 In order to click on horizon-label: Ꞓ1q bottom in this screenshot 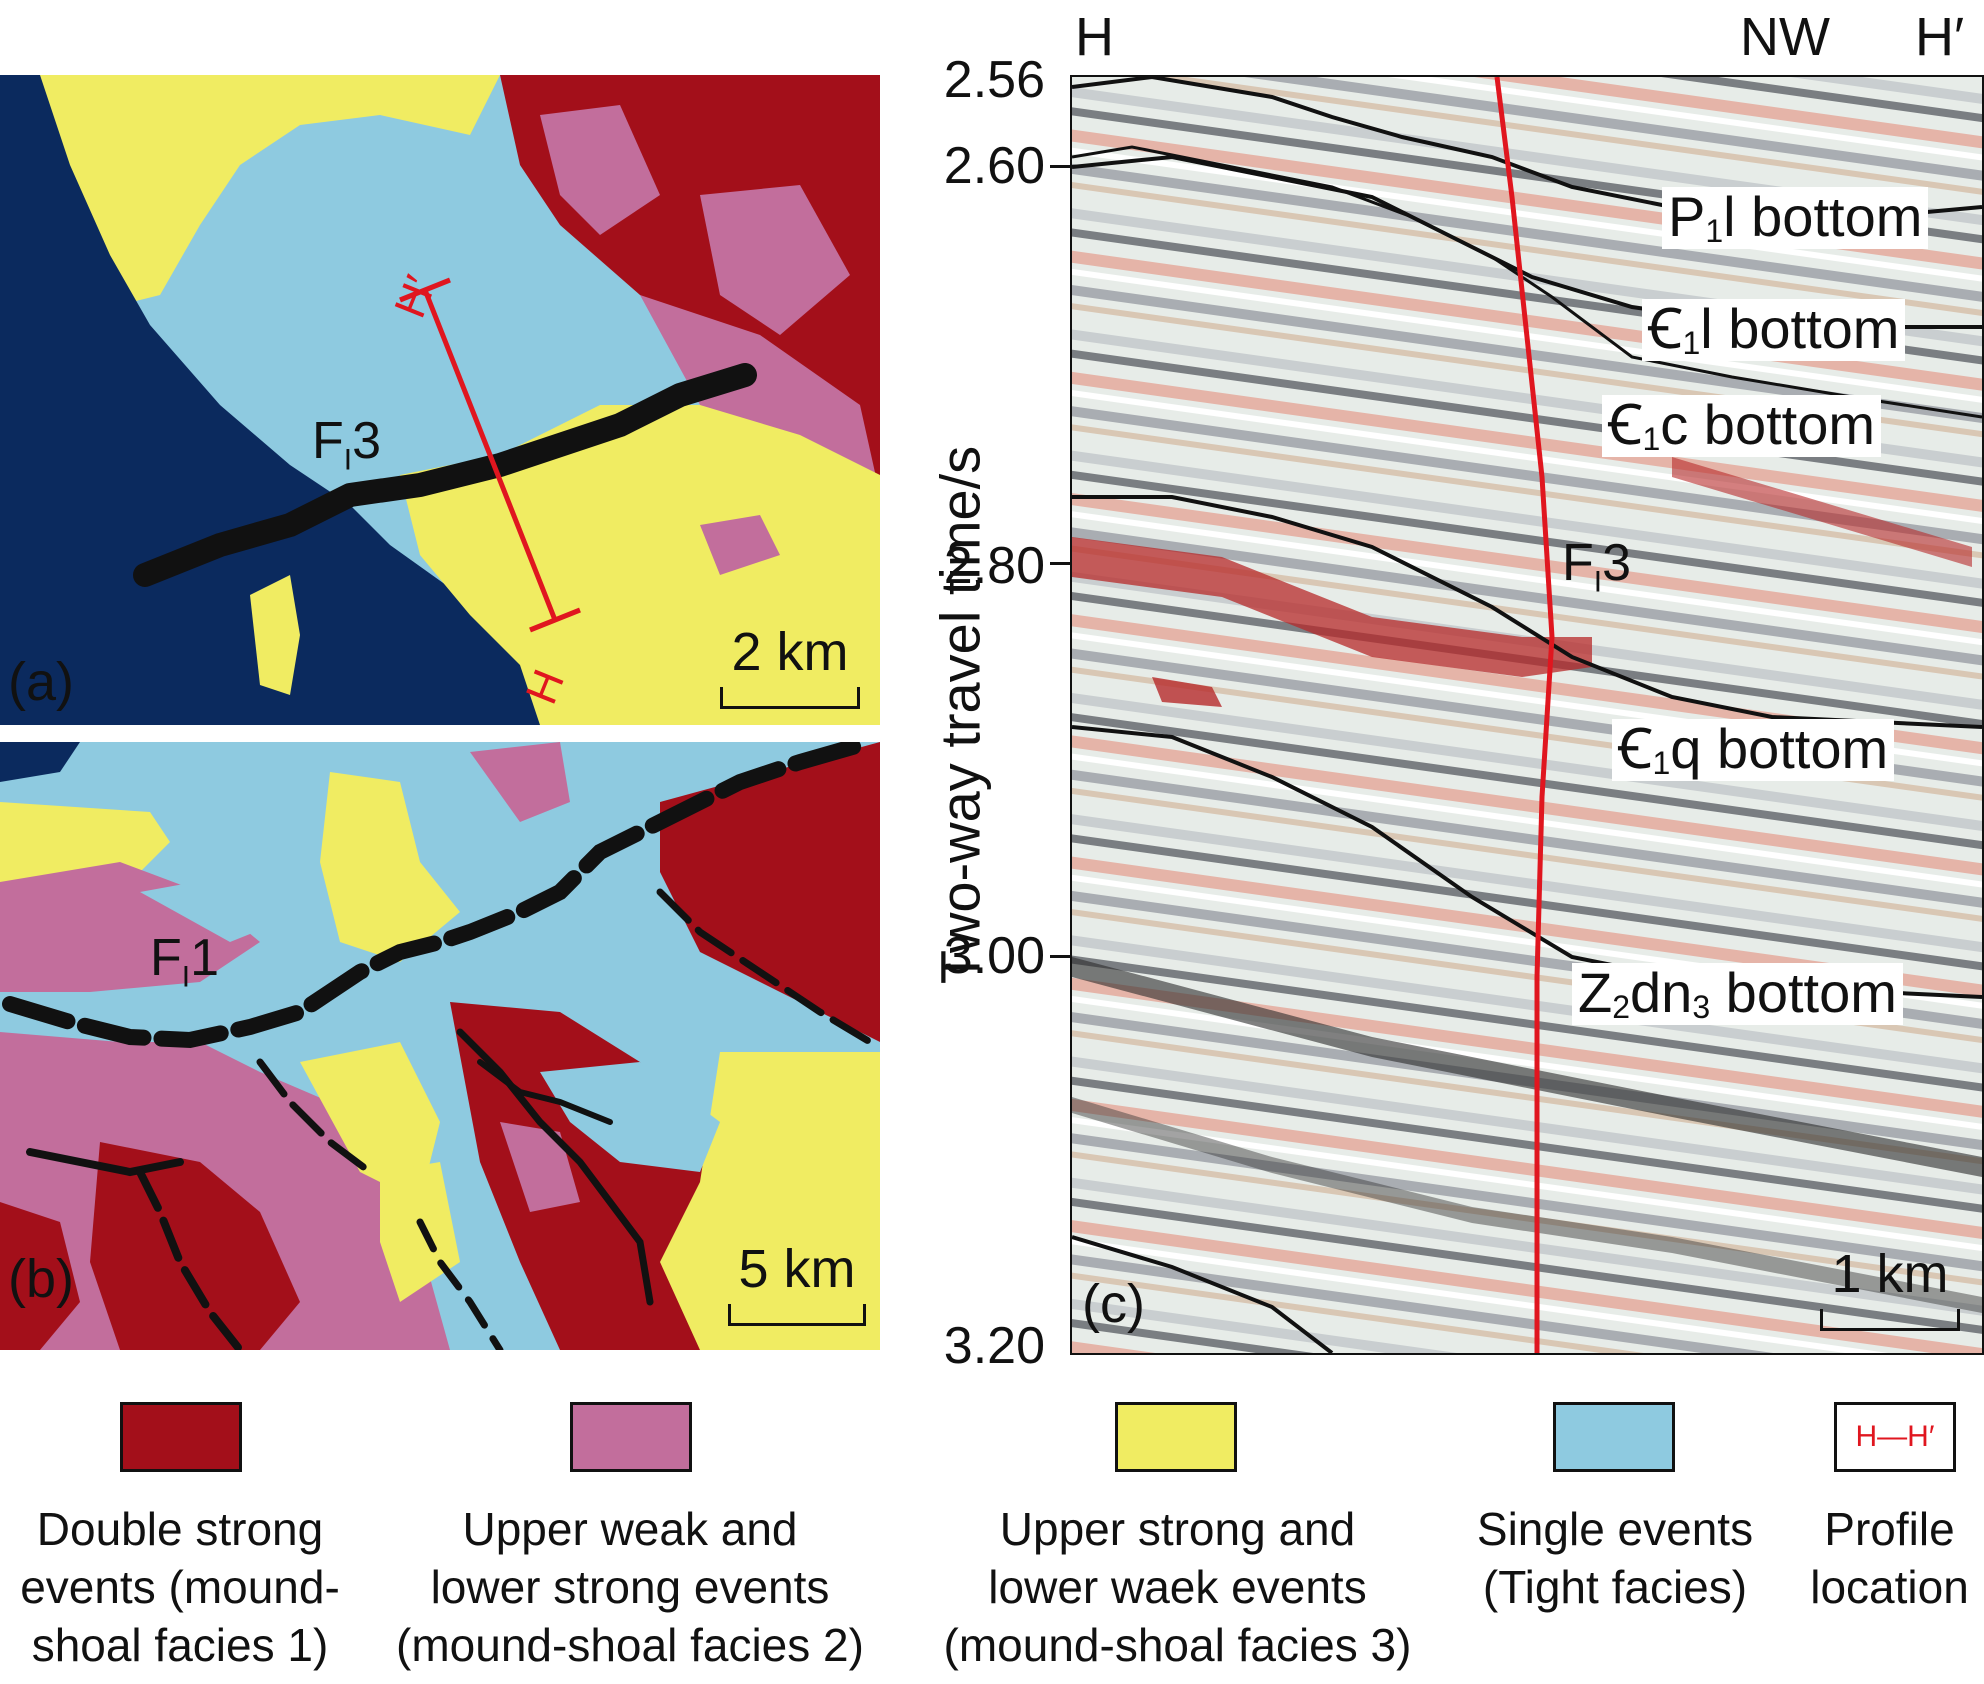, I will do `click(1753, 750)`.